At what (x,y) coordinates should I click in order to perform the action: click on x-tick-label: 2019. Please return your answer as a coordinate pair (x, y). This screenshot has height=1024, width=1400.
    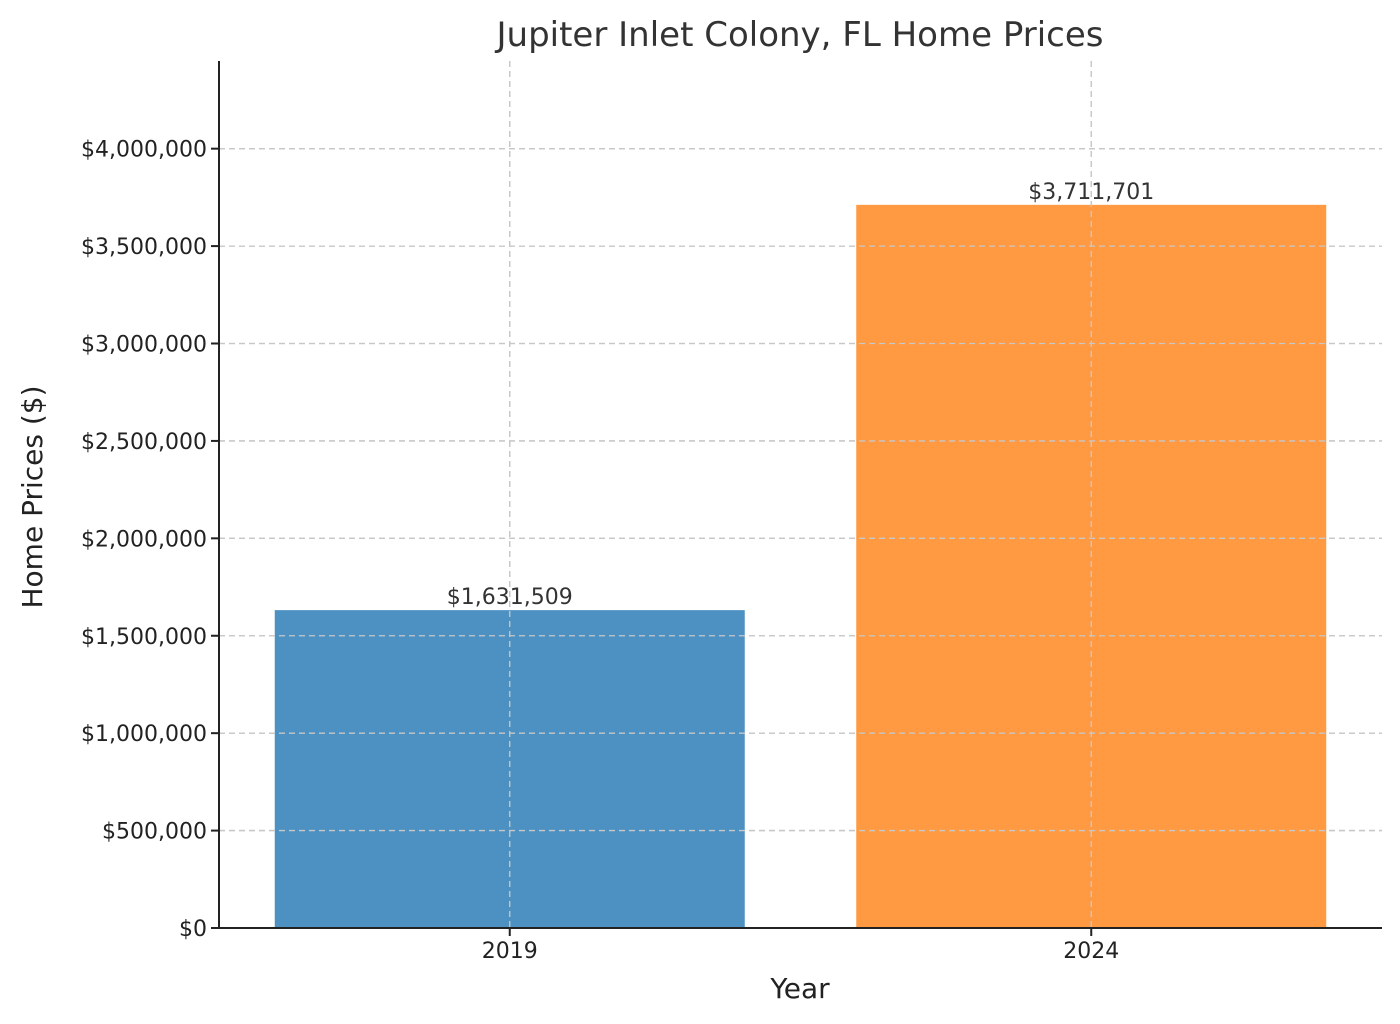
    Looking at the image, I should click on (510, 951).